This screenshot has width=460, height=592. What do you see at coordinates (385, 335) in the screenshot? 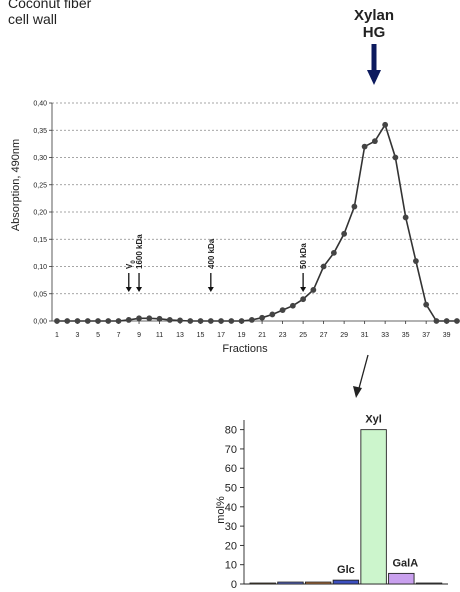
I see `x-tick-label: 33` at bounding box center [385, 335].